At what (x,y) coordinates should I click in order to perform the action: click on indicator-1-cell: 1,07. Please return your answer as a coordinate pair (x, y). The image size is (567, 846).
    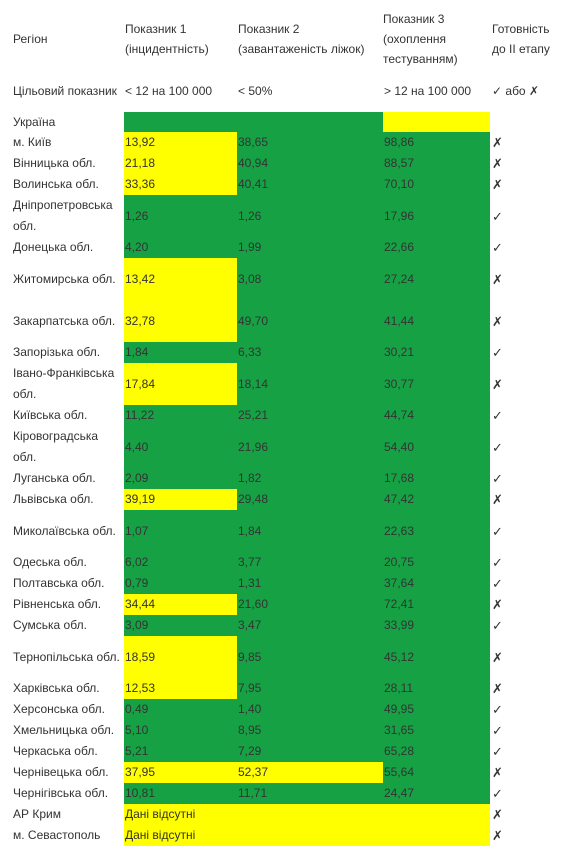
    Looking at the image, I should click on (180, 531).